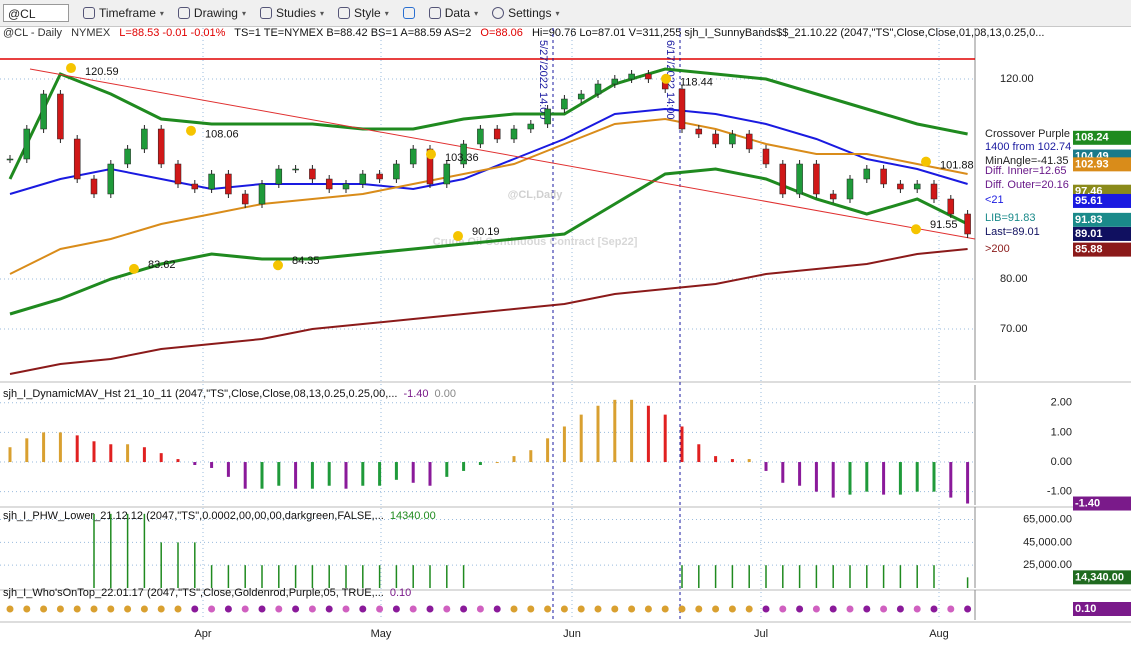  I want to click on x-tick-label: Apr, so click(202, 634).